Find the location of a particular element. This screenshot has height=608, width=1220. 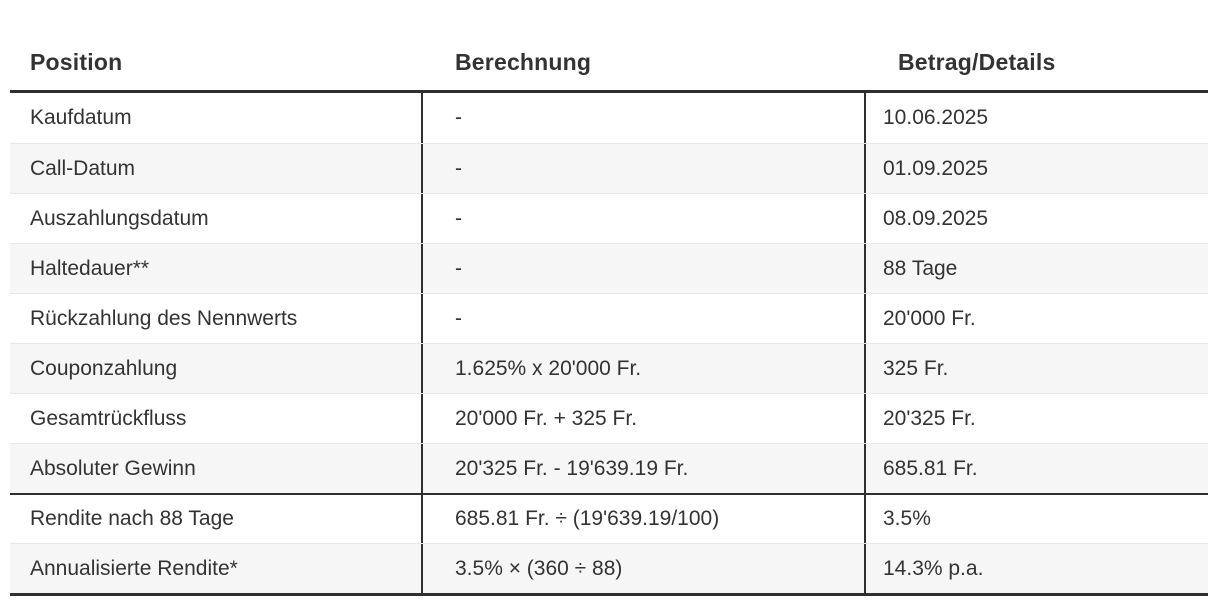

table-row: Kaufdatum - 10.06.2025 is located at coordinates (609, 118).